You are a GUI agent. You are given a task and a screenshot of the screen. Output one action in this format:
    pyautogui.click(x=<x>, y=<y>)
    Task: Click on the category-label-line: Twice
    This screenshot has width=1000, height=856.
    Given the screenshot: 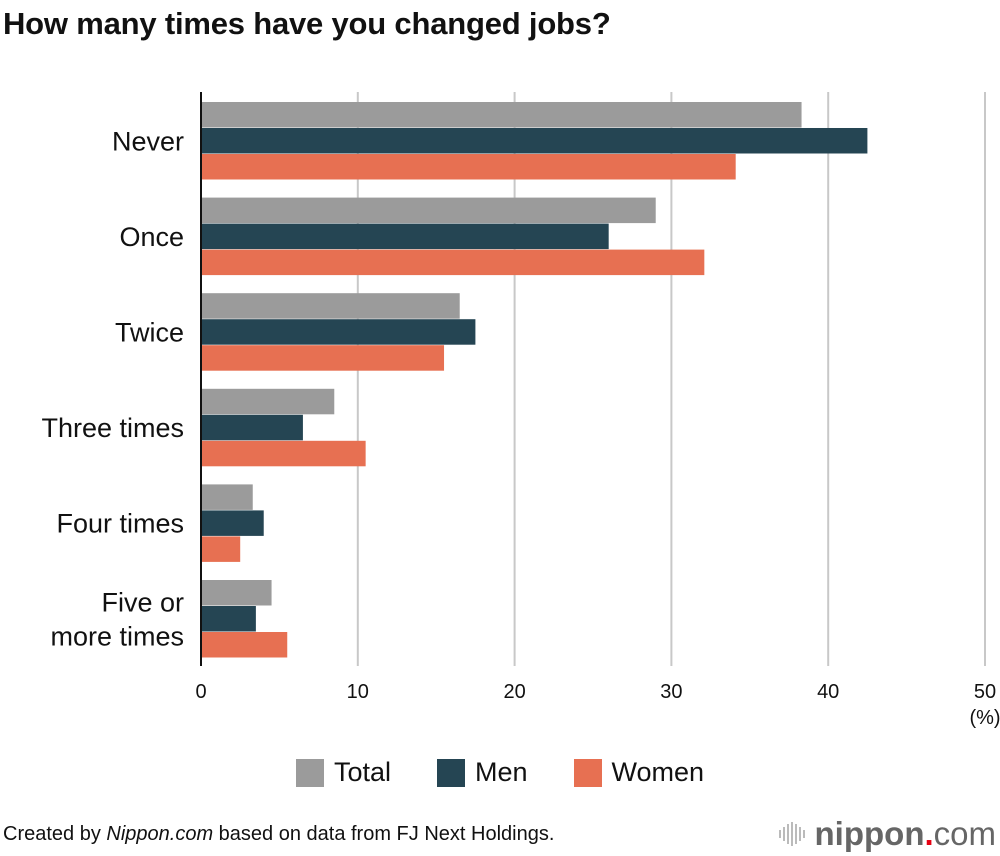 What is the action you would take?
    pyautogui.click(x=149, y=332)
    